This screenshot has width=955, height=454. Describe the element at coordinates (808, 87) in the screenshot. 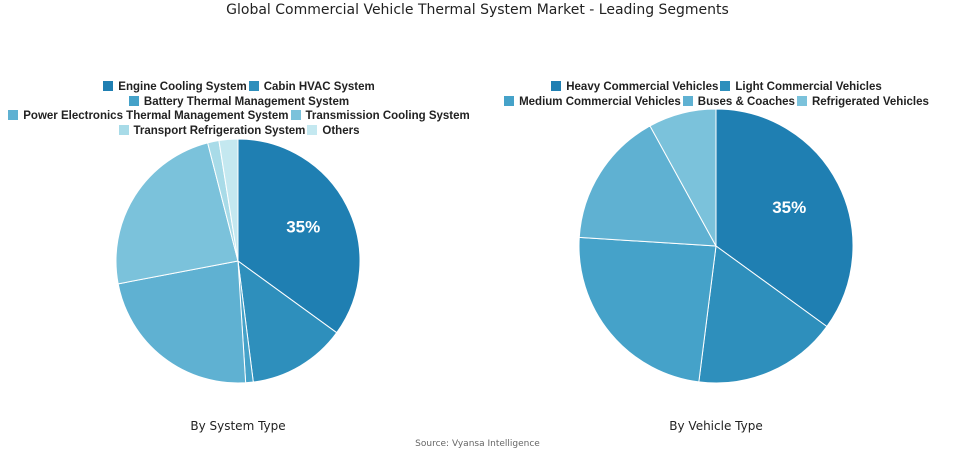

I see `legend-label: Light Commercial Vehicles` at that location.